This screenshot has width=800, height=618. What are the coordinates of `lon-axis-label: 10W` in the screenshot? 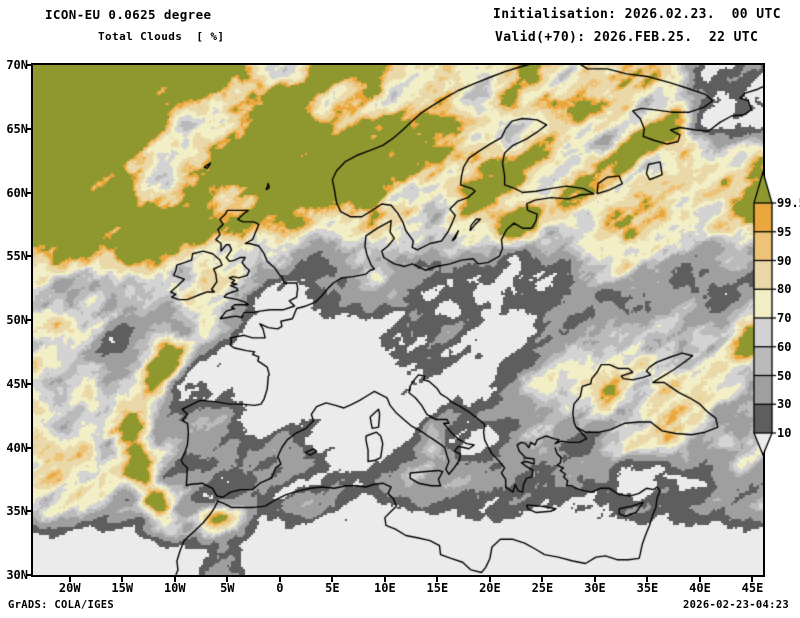 It's located at (174, 588).